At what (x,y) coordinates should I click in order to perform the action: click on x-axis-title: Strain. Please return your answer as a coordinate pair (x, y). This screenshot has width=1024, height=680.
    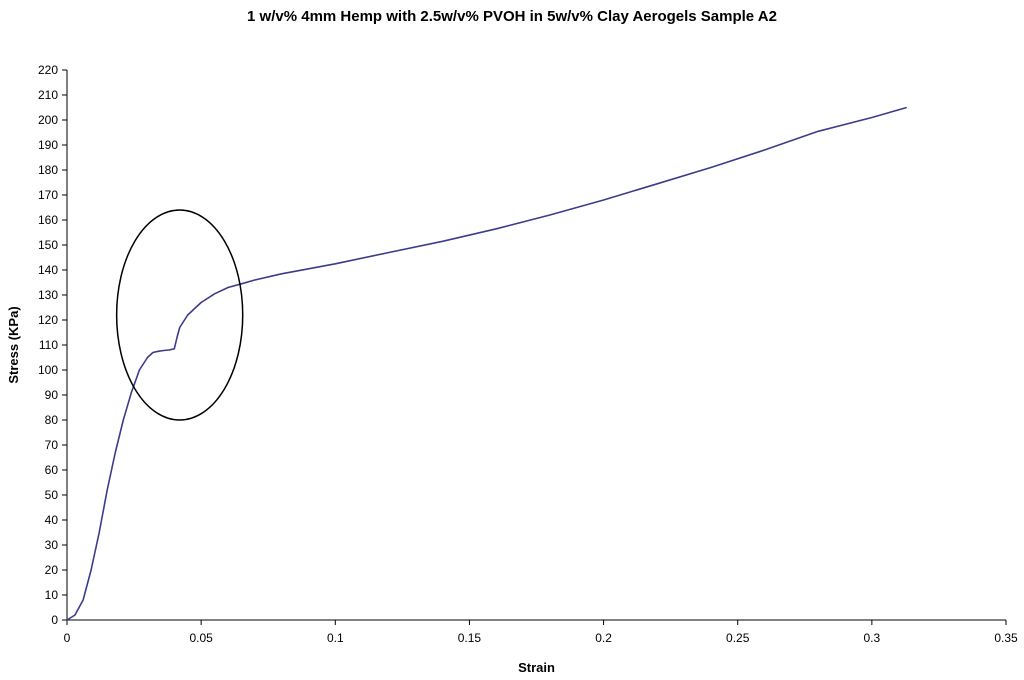
    Looking at the image, I should click on (536, 667).